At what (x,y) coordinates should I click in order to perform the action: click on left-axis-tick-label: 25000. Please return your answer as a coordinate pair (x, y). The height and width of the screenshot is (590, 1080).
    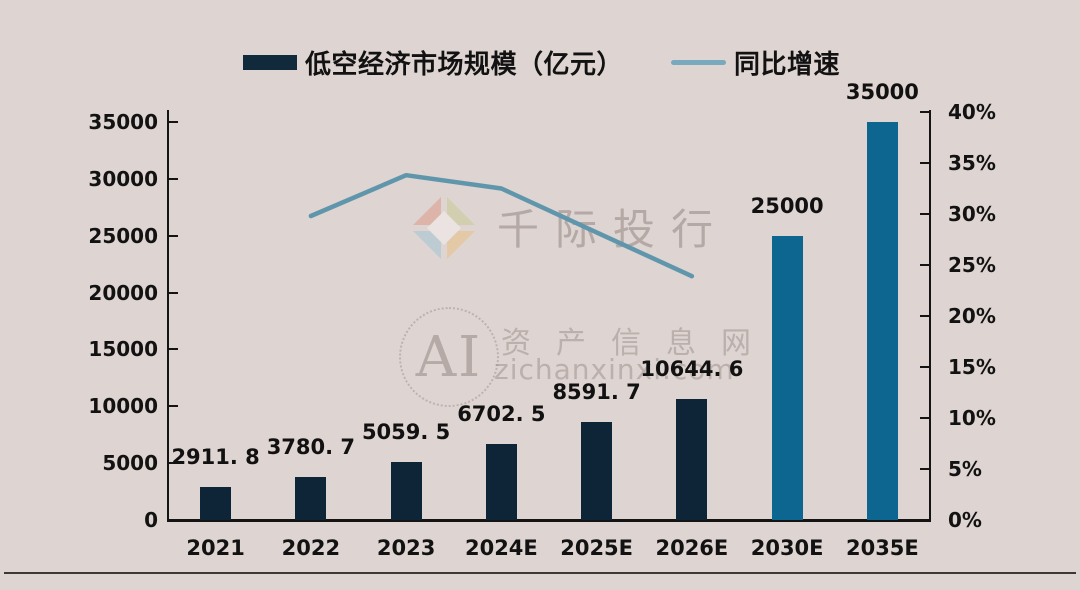
    Looking at the image, I should click on (123, 235).